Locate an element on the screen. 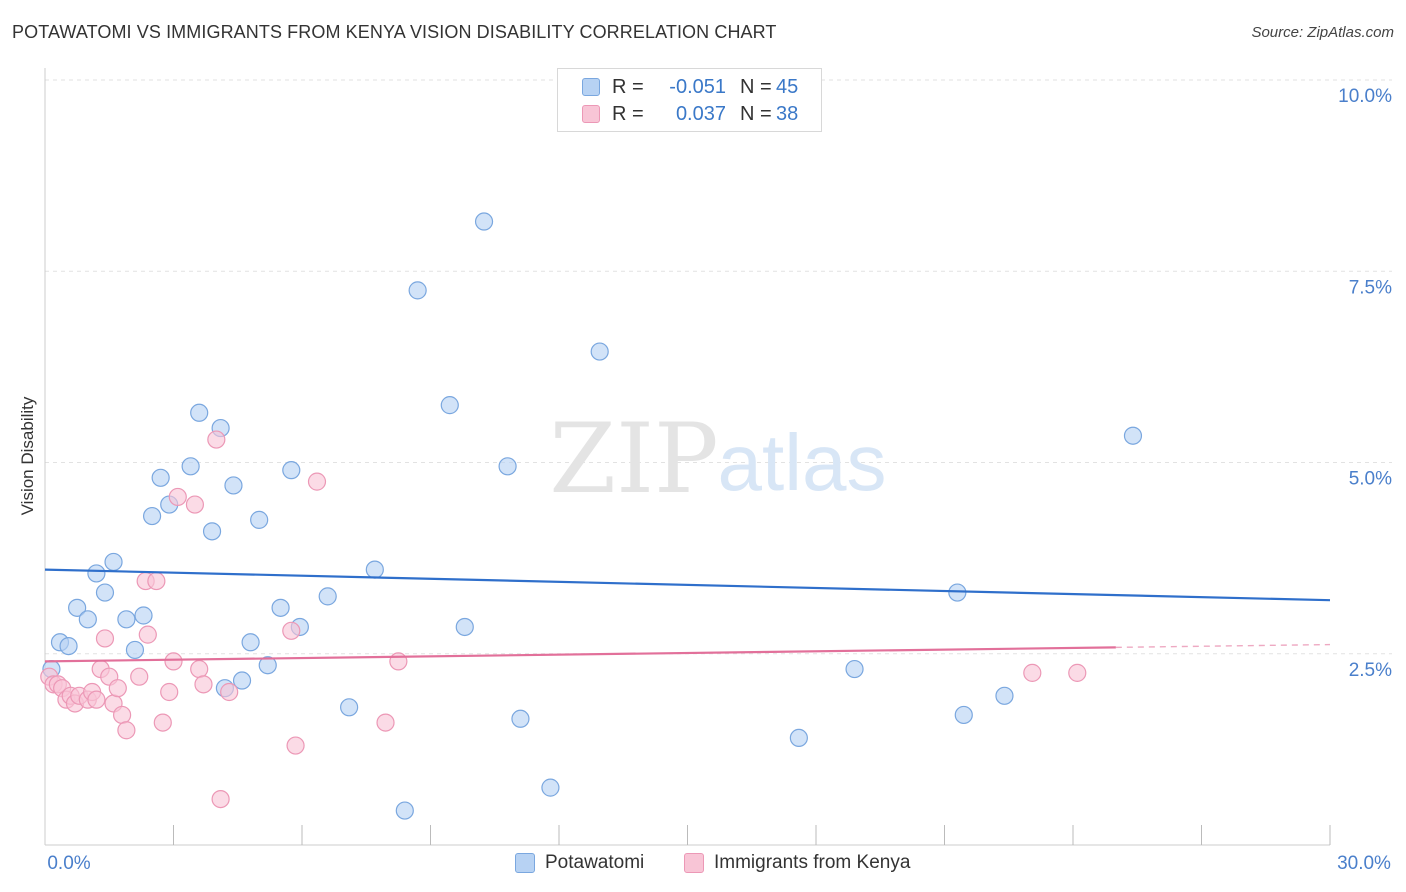  legend-item-potawatomi: Potawatomi is located at coordinates (579, 863).